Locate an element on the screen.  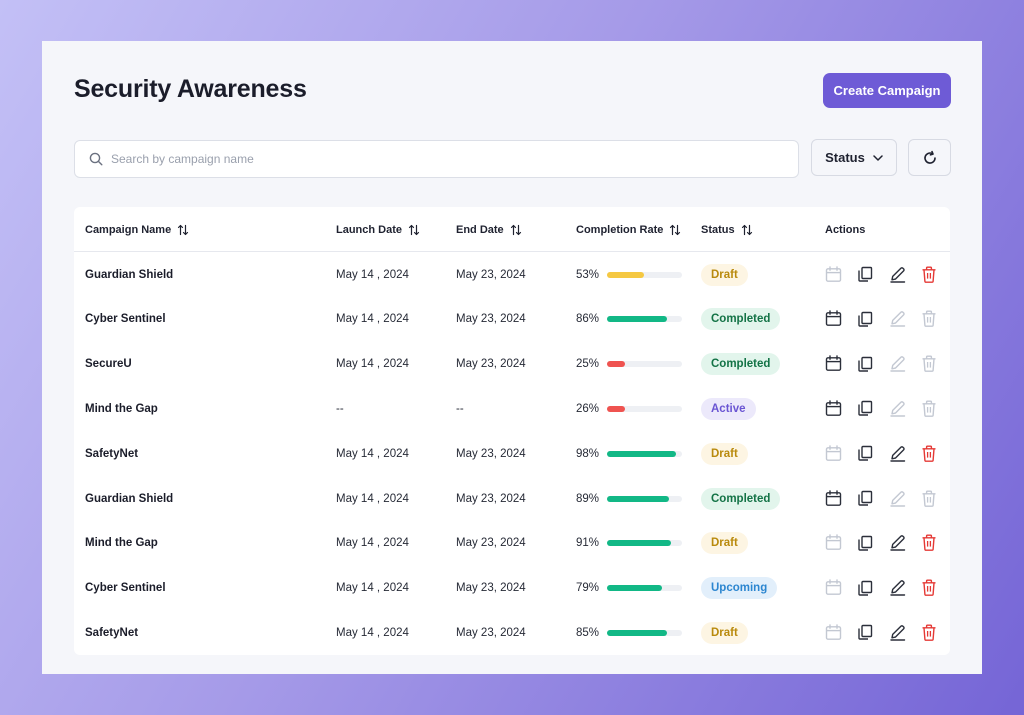
column-header-launch-date: Launch Date is located at coordinates (378, 229).